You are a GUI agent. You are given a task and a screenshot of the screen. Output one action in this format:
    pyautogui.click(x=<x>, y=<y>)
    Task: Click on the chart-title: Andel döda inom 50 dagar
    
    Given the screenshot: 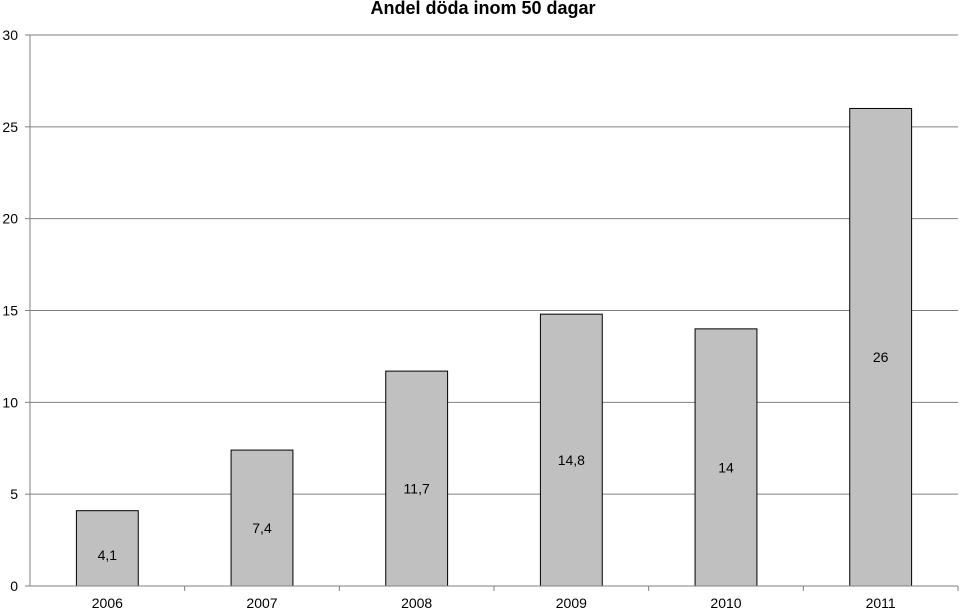 What is the action you would take?
    pyautogui.click(x=482, y=9)
    